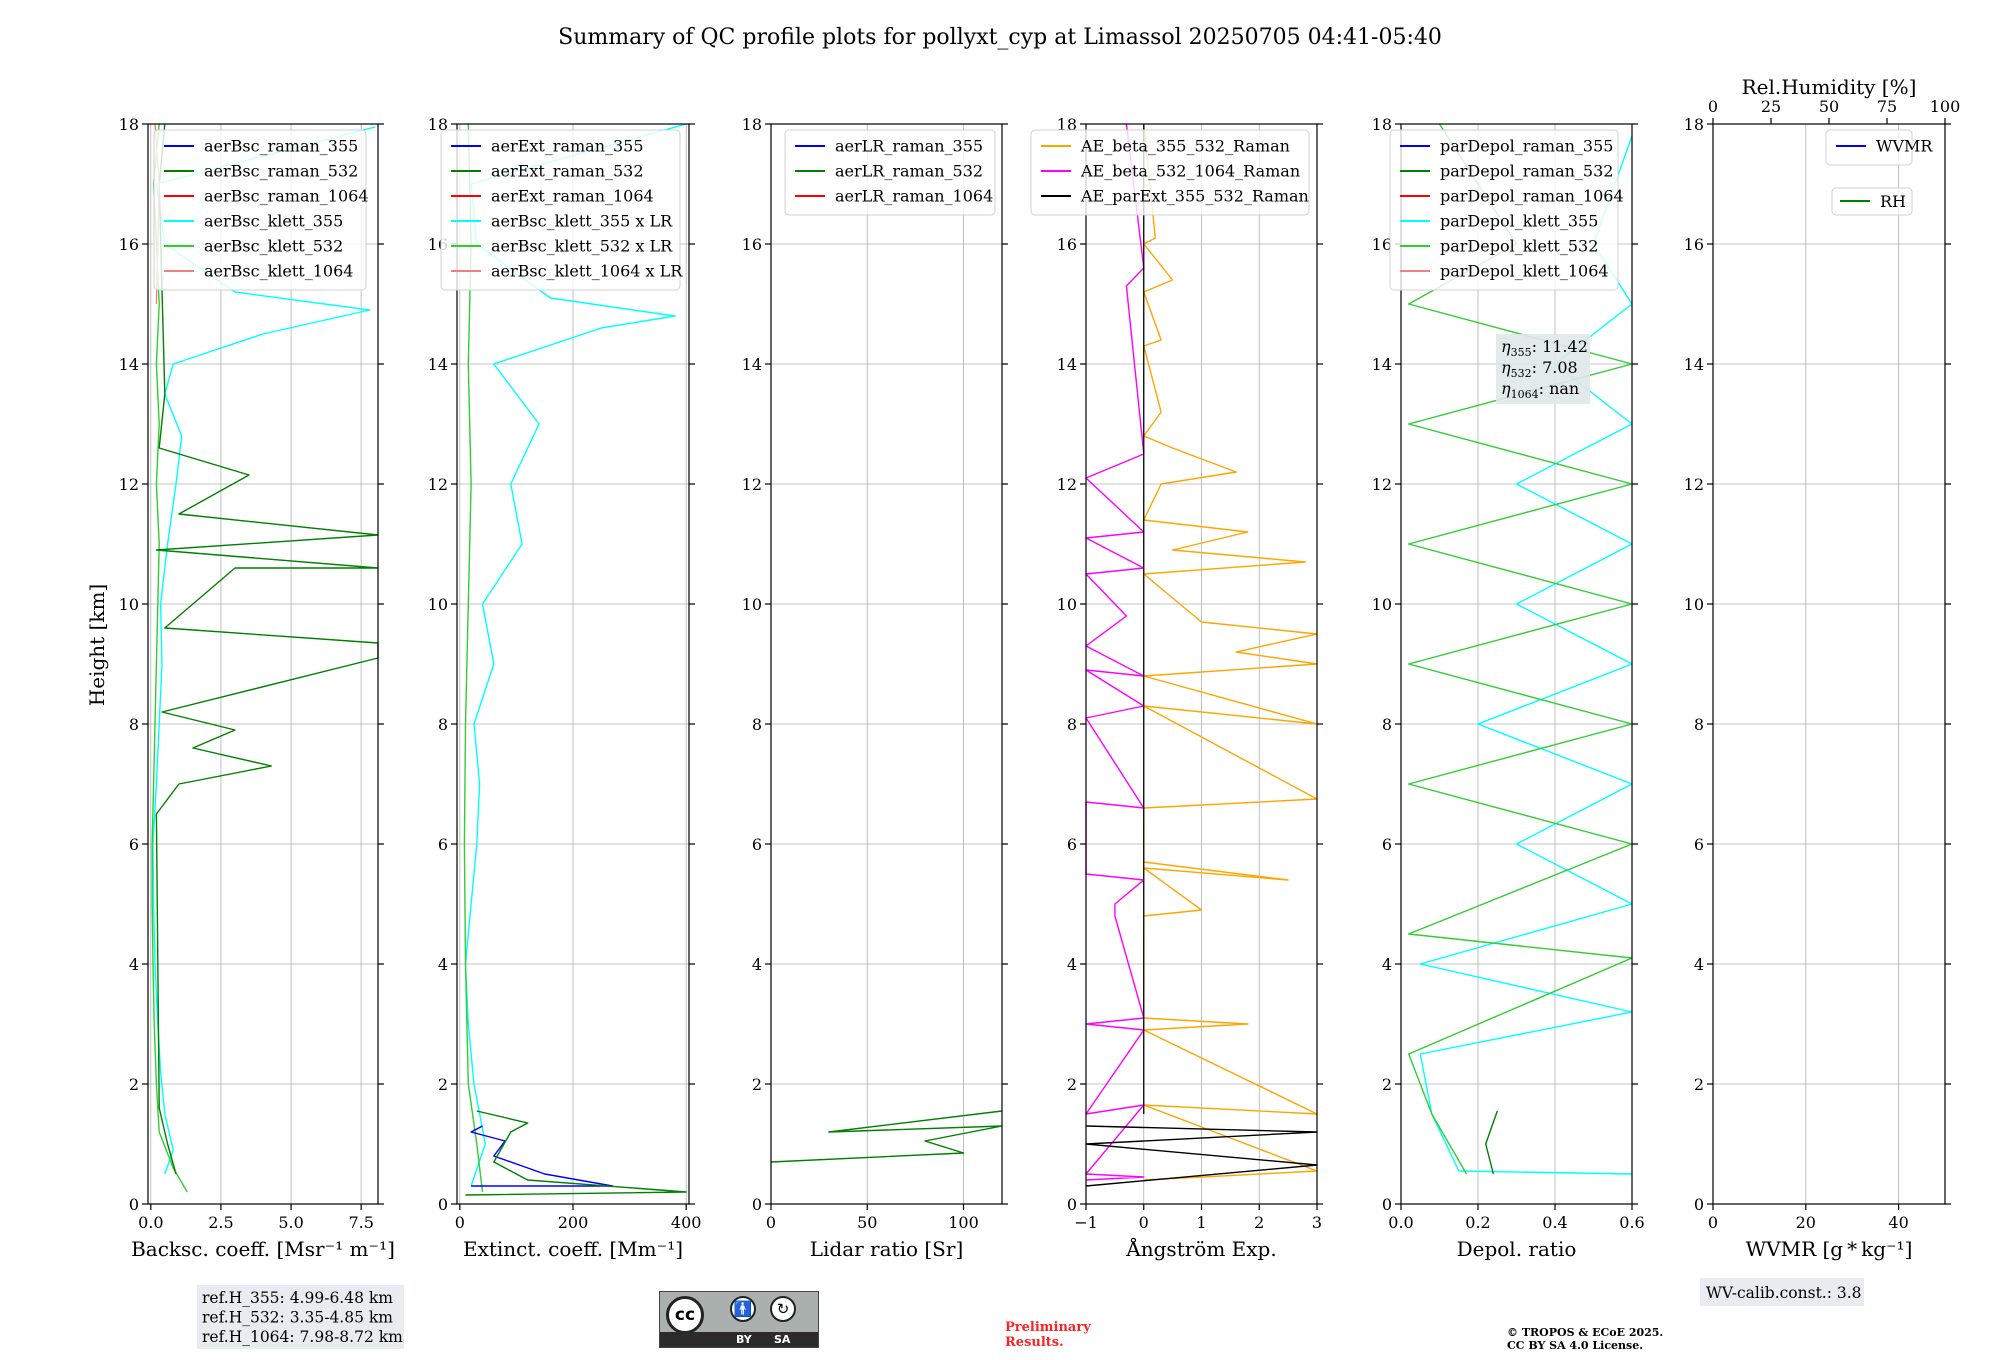 Image resolution: width=2000 pixels, height=1360 pixels. What do you see at coordinates (572, 196) in the screenshot?
I see `legend-label-2: aerExt_raman_1064` at bounding box center [572, 196].